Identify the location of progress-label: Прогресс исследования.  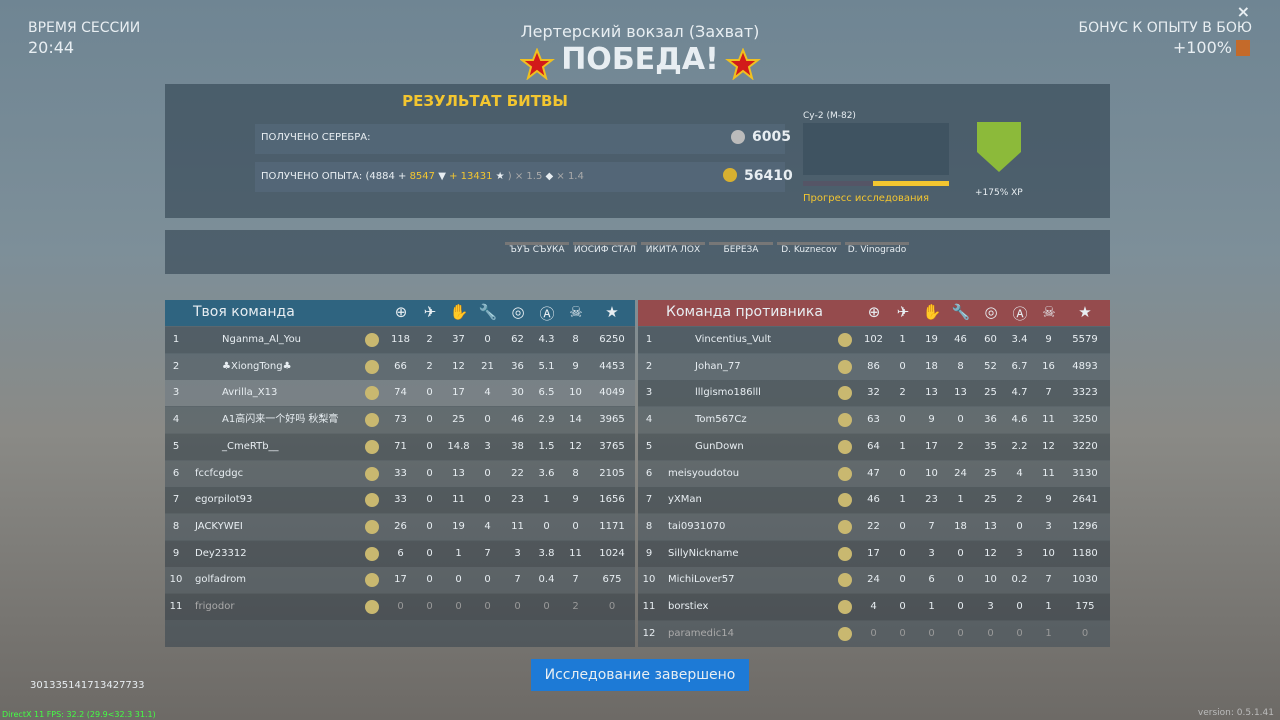
(866, 198).